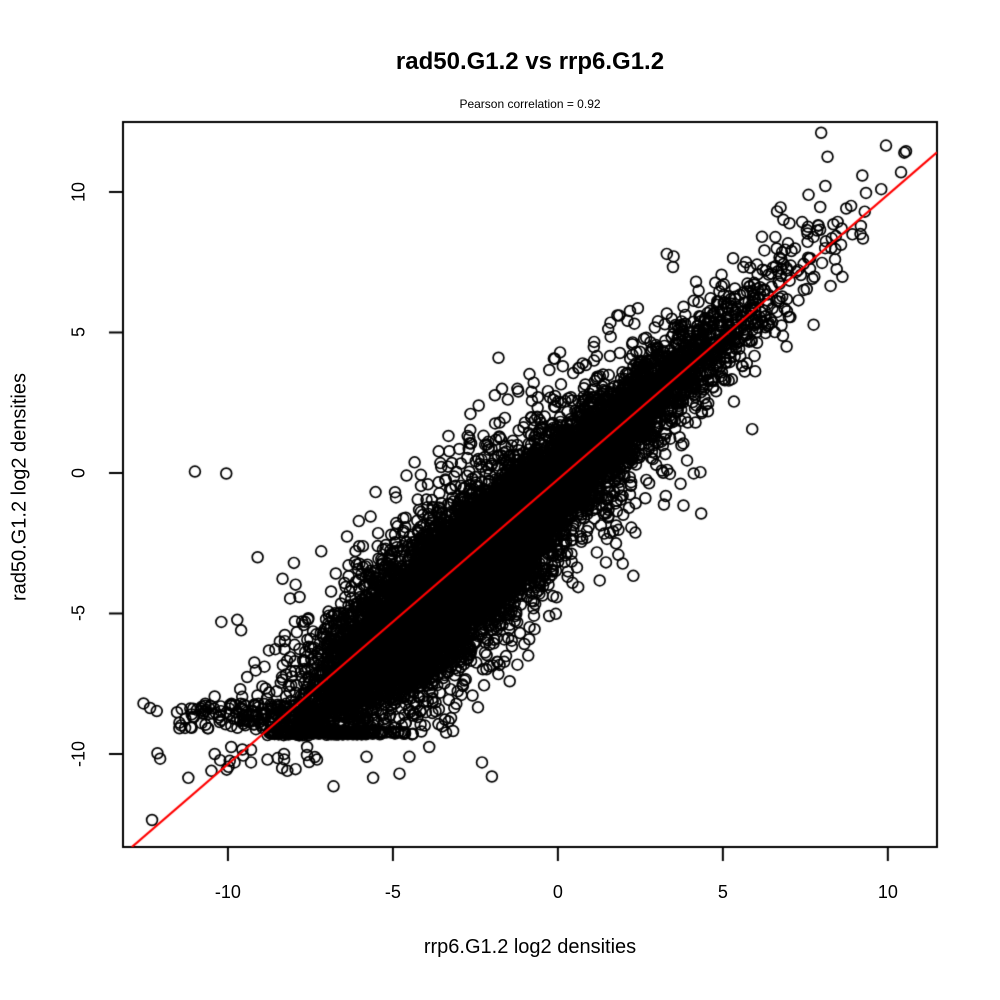 Image resolution: width=1000 pixels, height=1000 pixels. I want to click on y-tick-label: -5, so click(78, 613).